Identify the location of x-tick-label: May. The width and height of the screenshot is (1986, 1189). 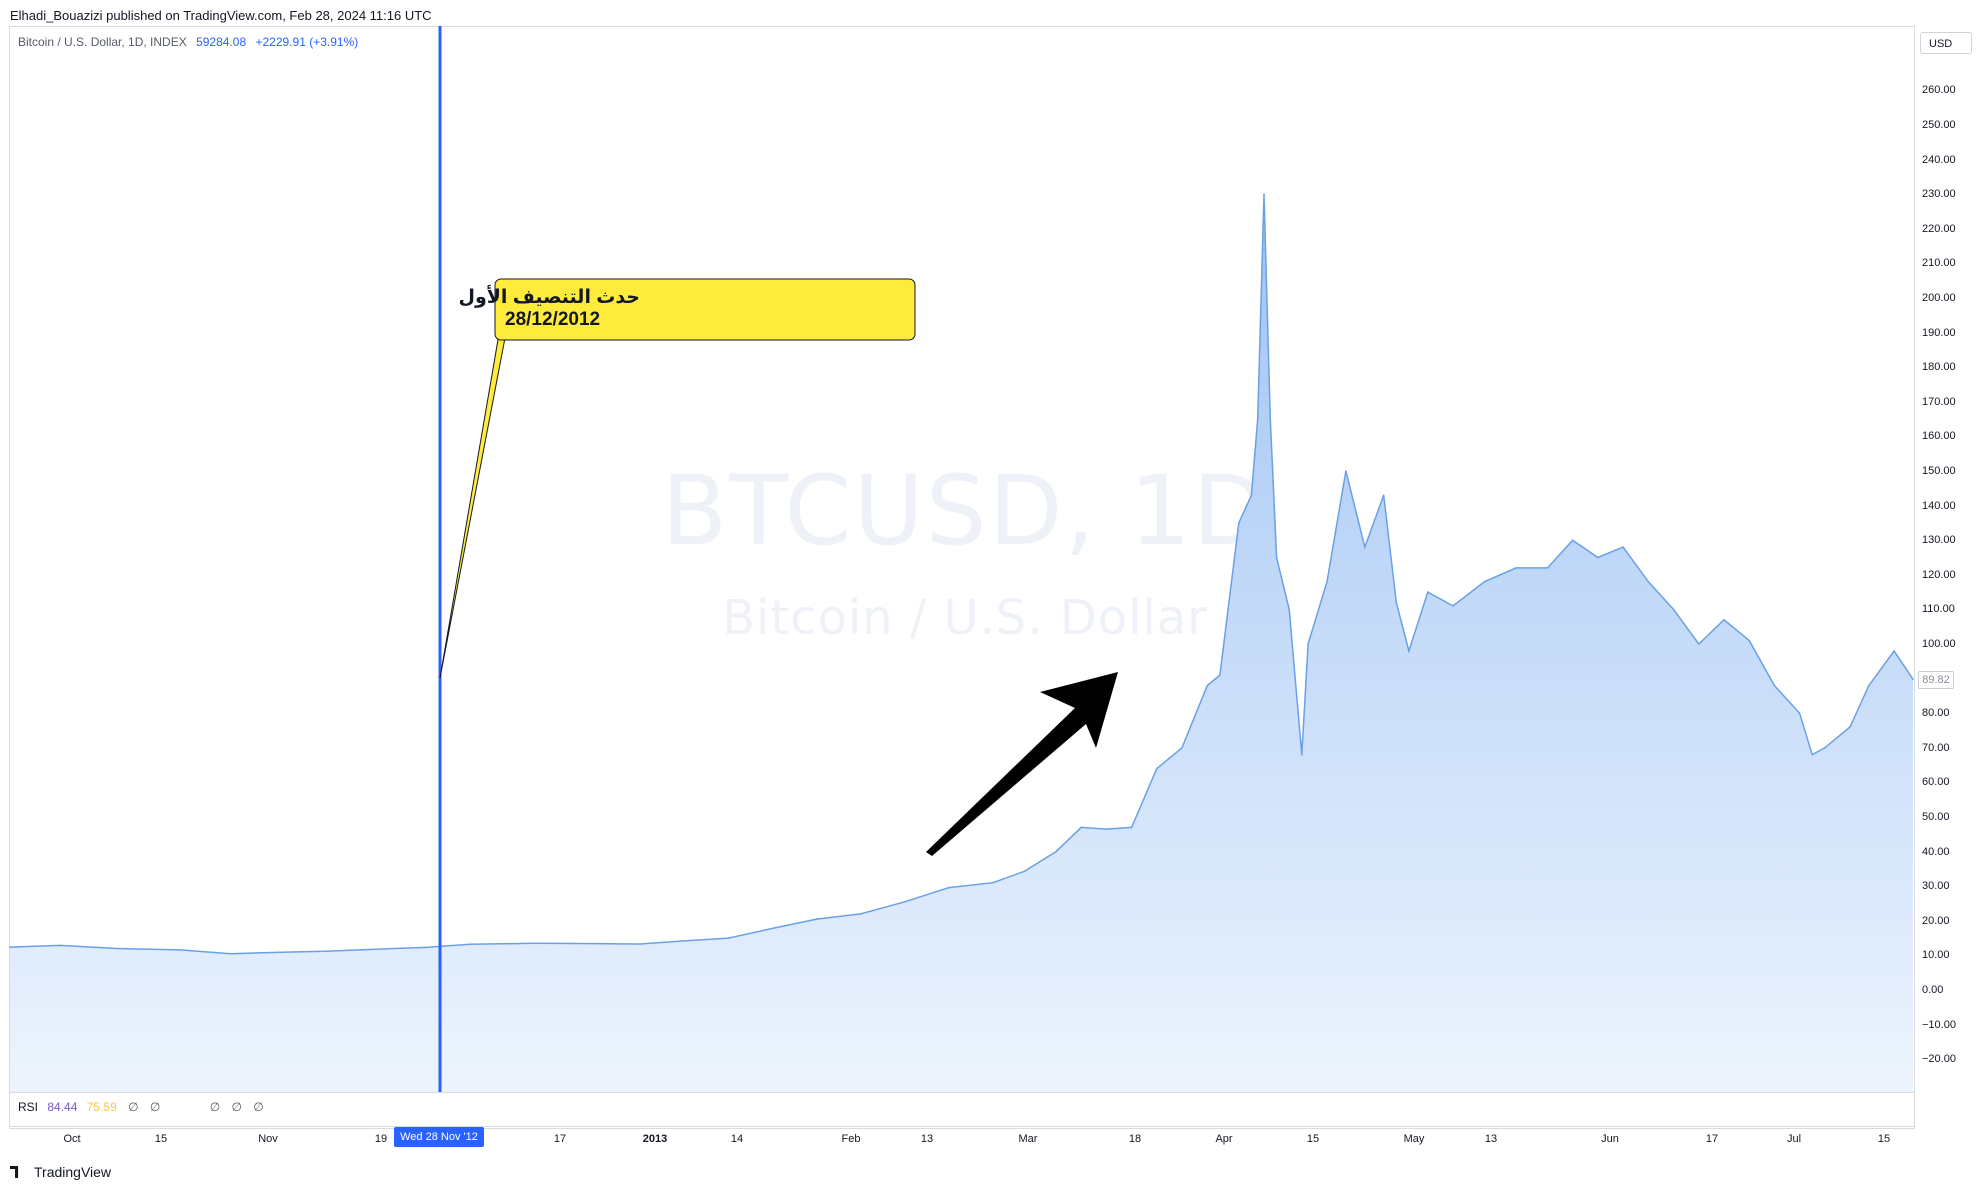
(1414, 1139).